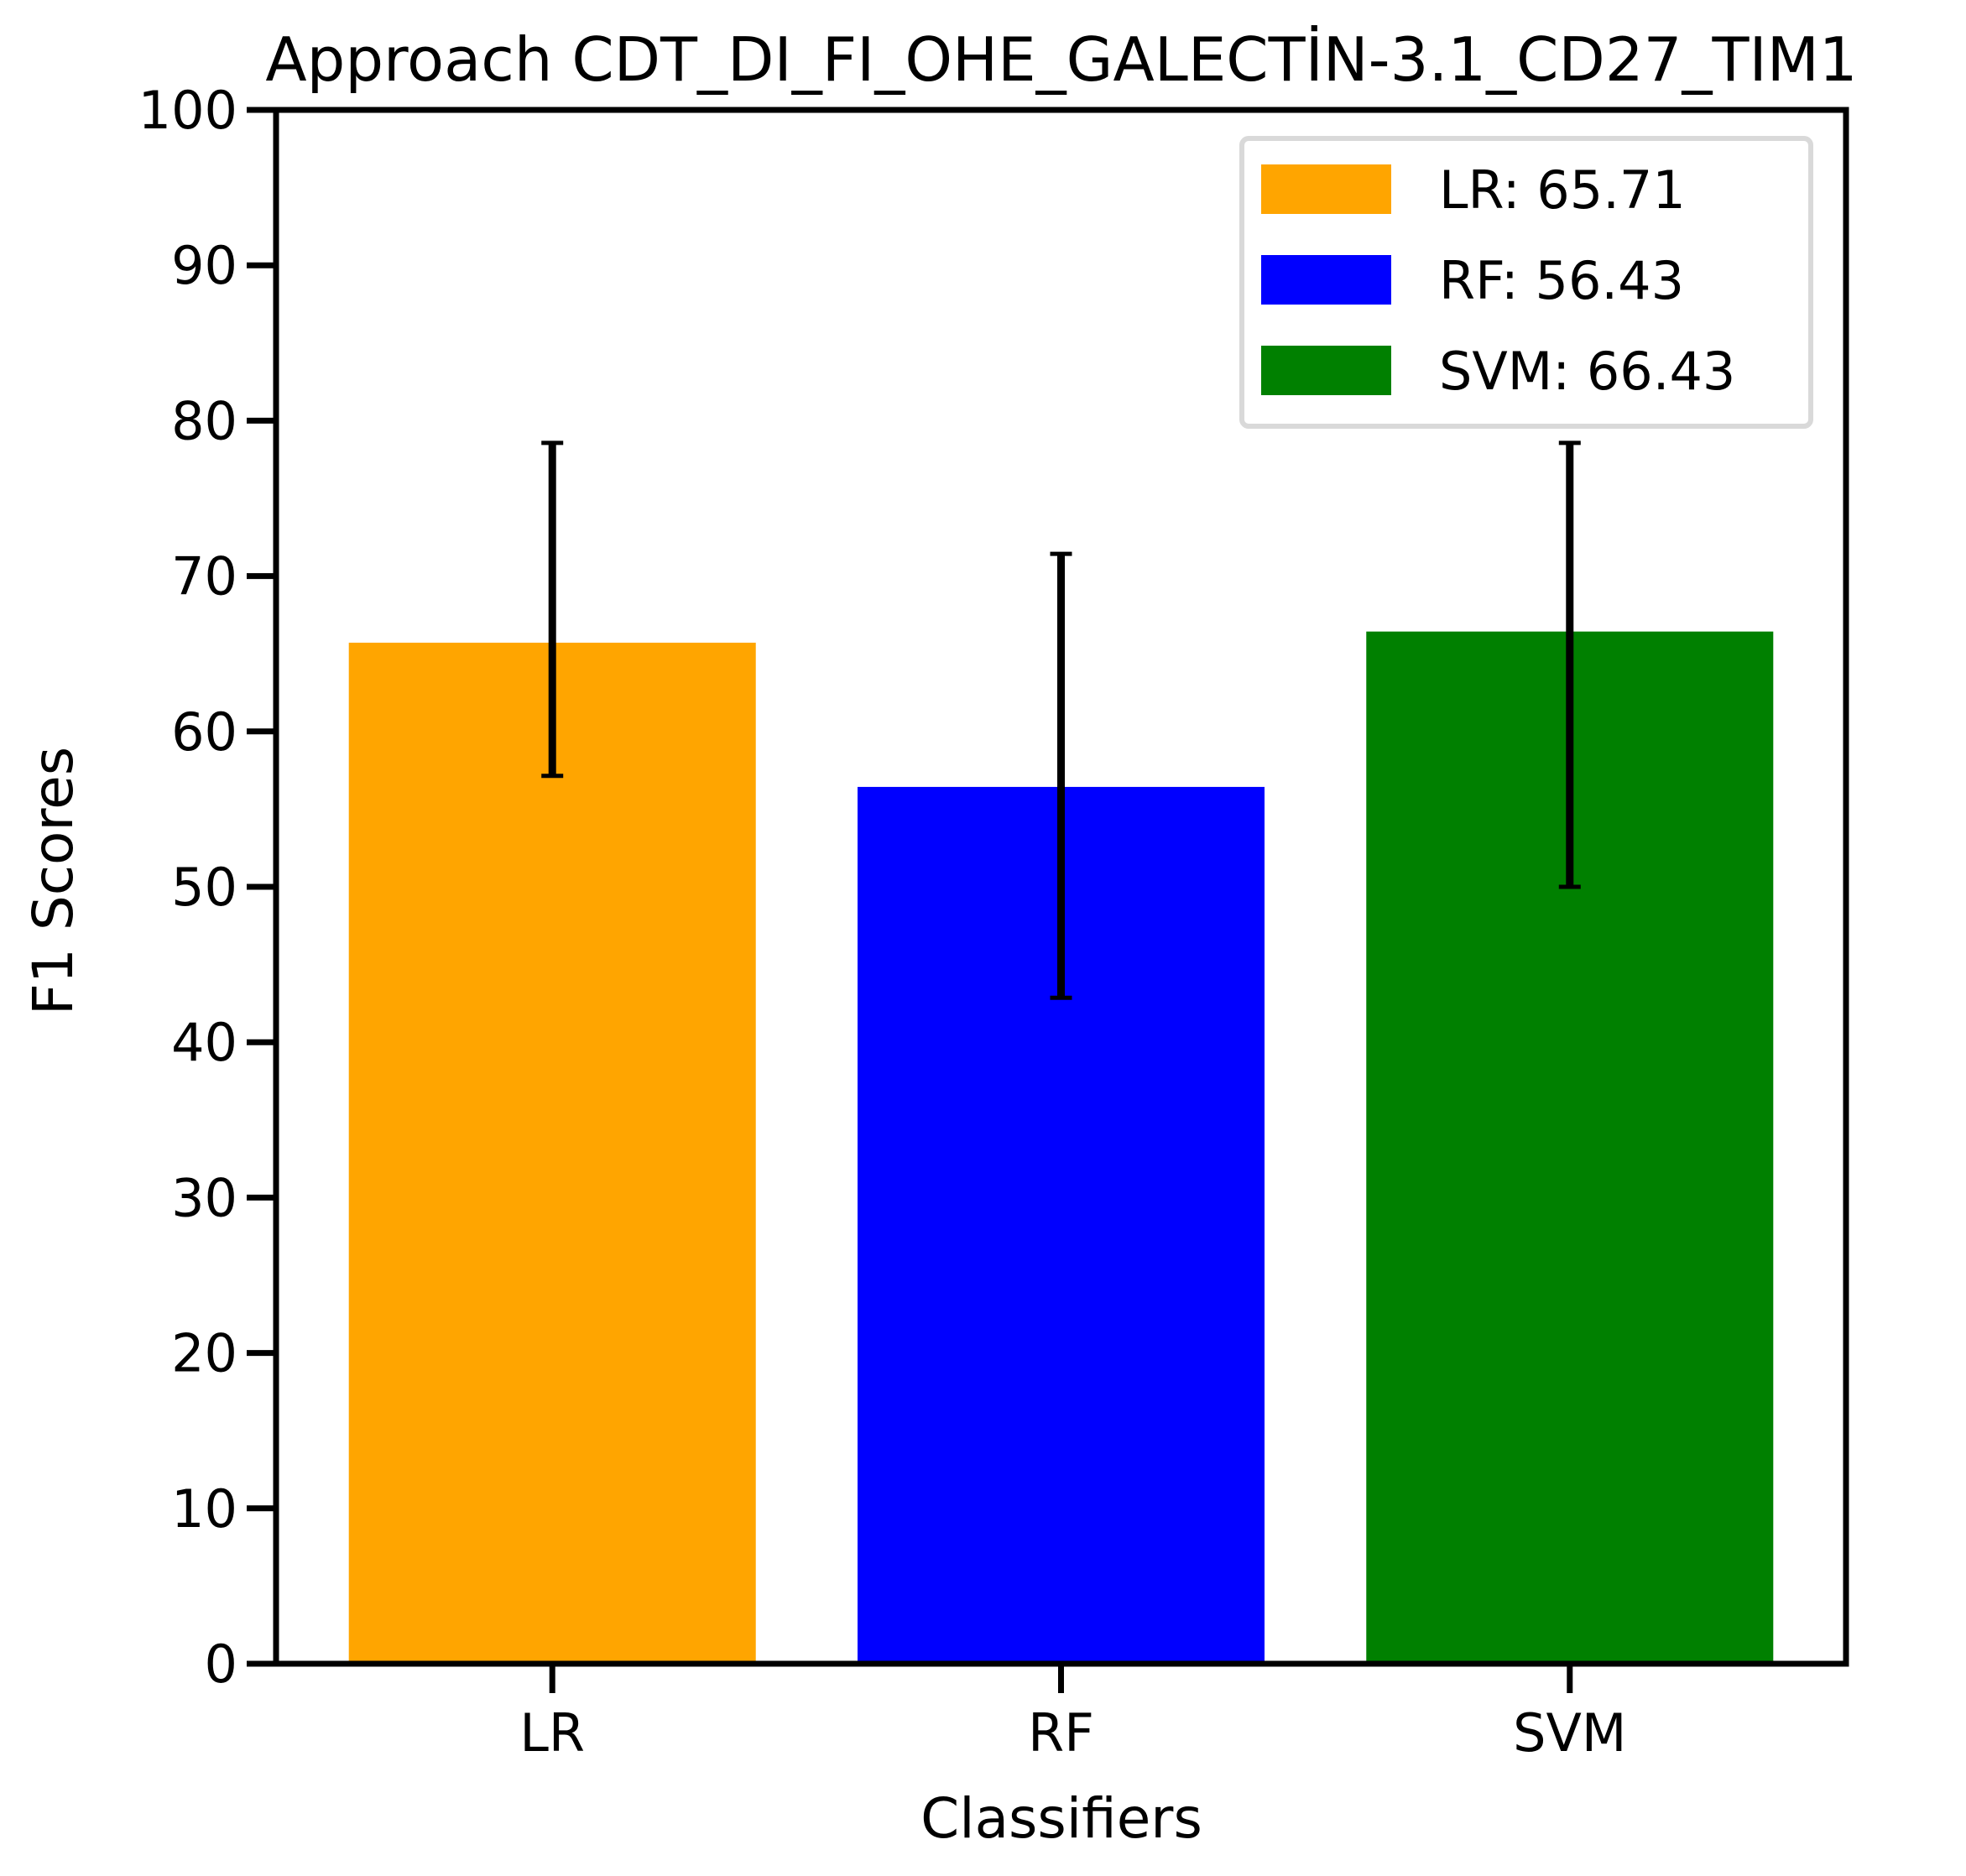  Describe the element at coordinates (1562, 280) in the screenshot. I see `legend-label: RF: 56.43` at that location.